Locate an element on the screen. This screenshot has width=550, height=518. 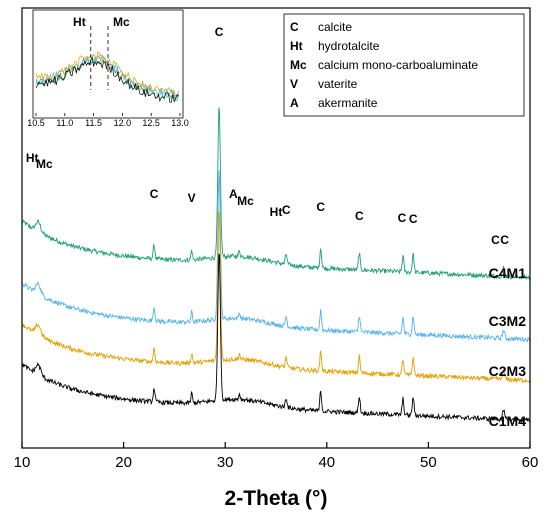
legend-abbr: Mc is located at coordinates (298, 65).